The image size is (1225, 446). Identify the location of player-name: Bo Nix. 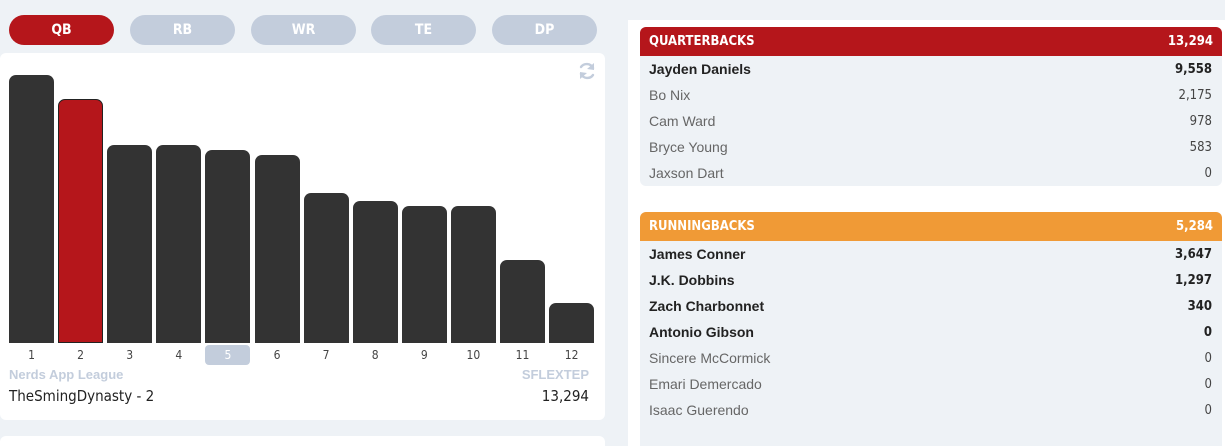
(670, 95).